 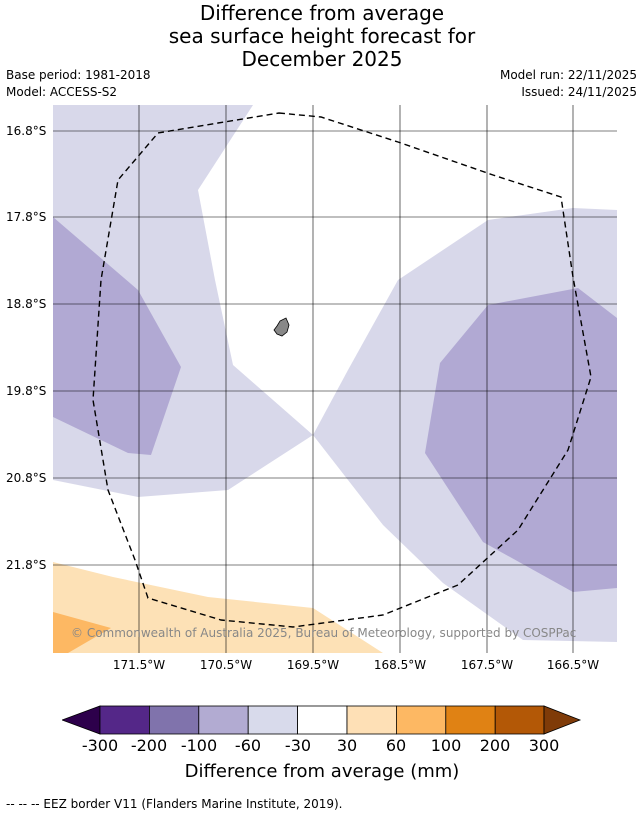 What do you see at coordinates (400, 665) in the screenshot?
I see `lon-label-168-5: 168.5°W` at bounding box center [400, 665].